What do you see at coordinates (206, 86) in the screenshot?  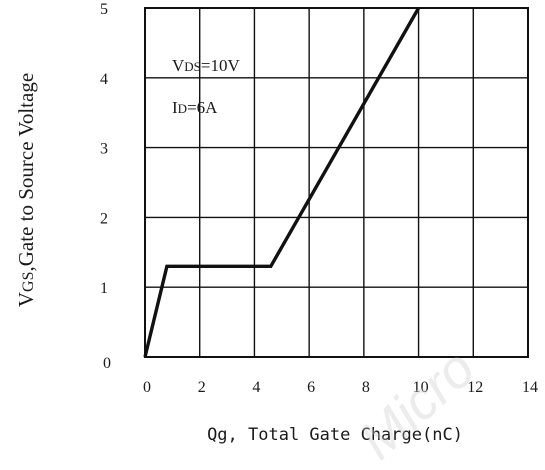 I see `annotation-group: VDS=10V ID=6A` at bounding box center [206, 86].